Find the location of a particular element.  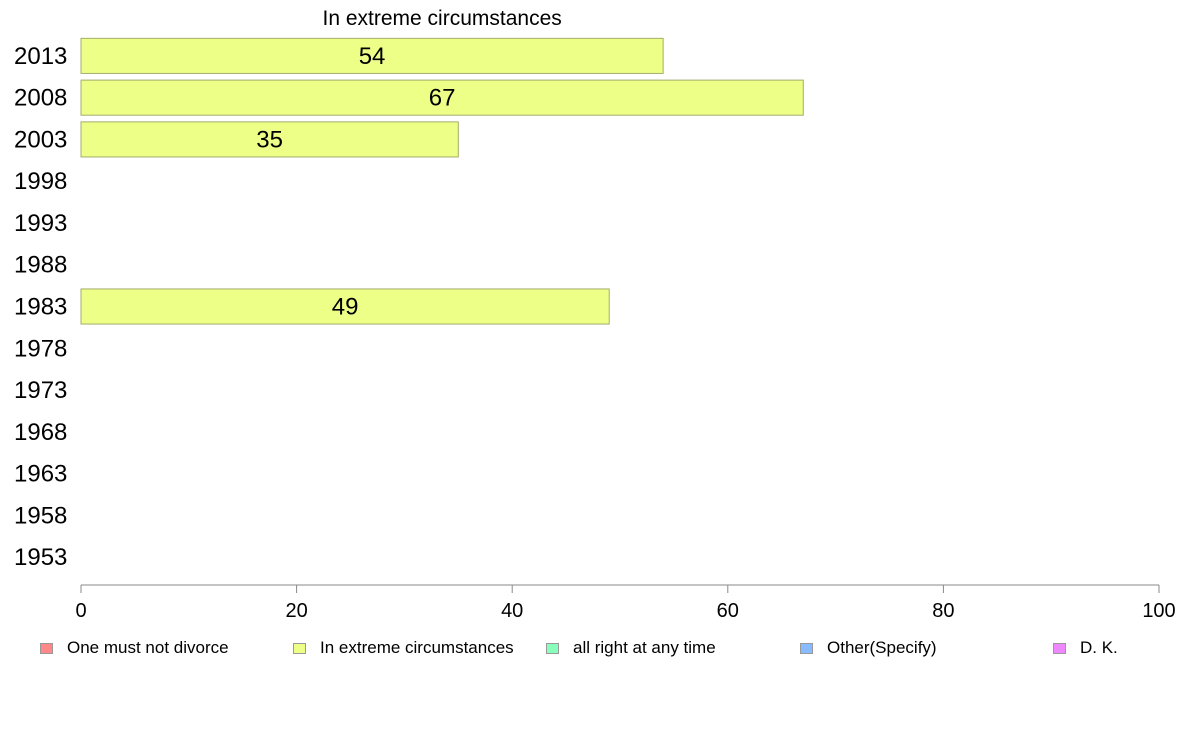

legend-item: One must not divorce is located at coordinates (134, 648).